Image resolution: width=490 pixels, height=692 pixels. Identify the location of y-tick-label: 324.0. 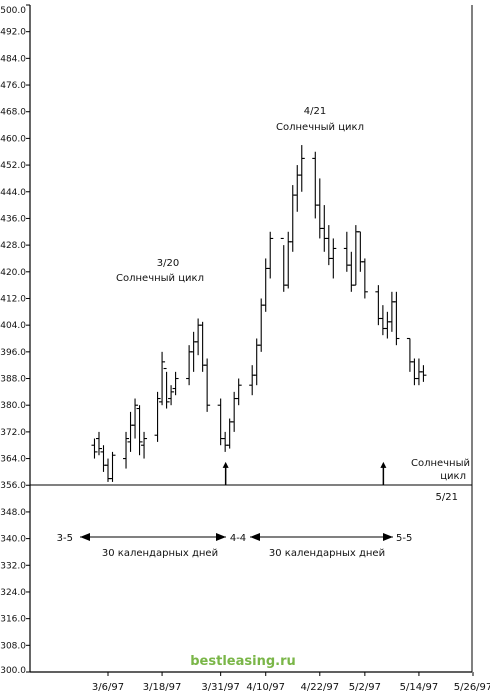
(13, 593).